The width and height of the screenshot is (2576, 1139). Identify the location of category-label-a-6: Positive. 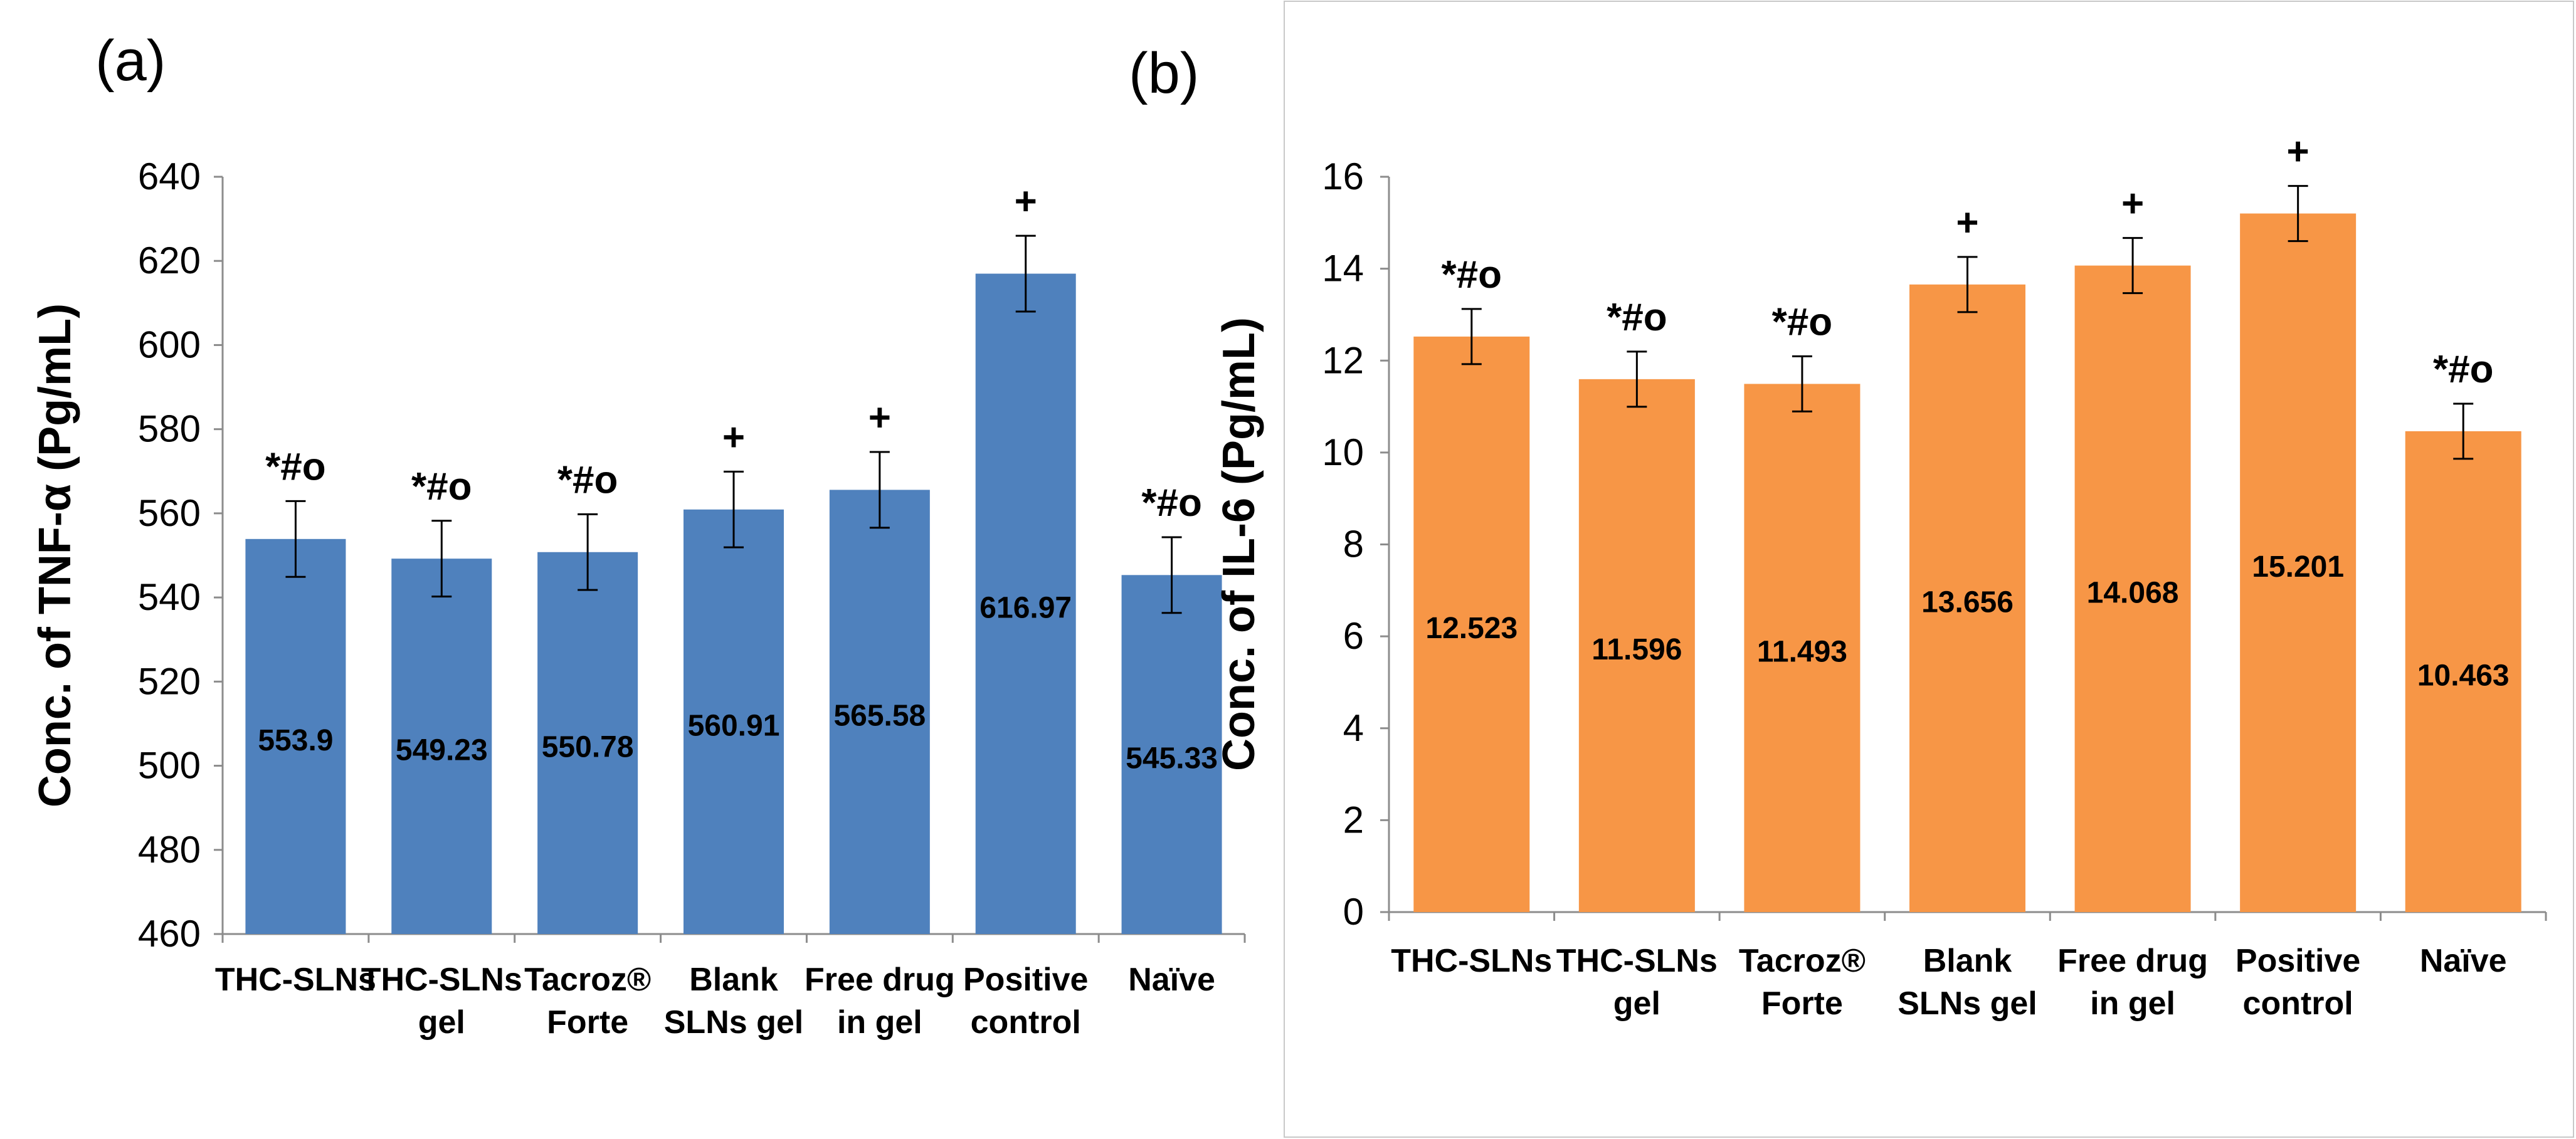
(1025, 980).